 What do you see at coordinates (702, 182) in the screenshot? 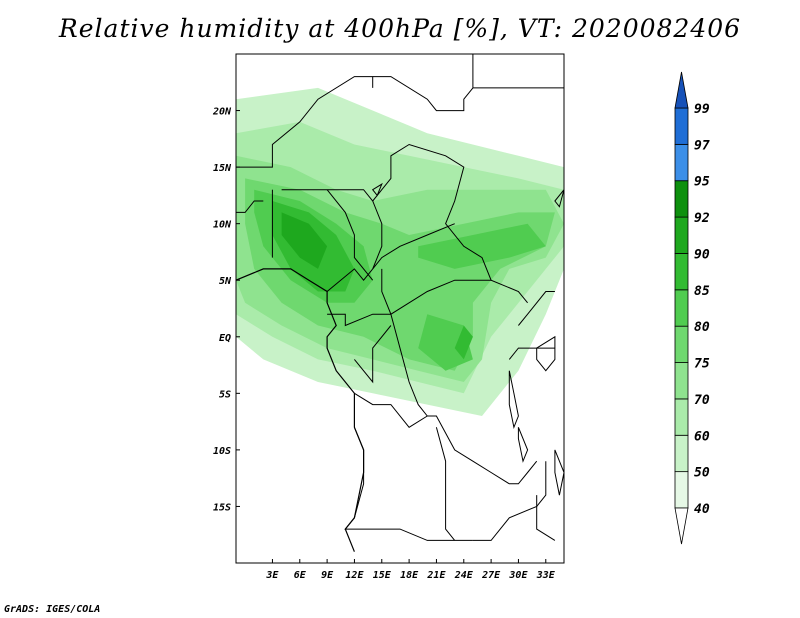
I see `colorbar-label: 95` at bounding box center [702, 182].